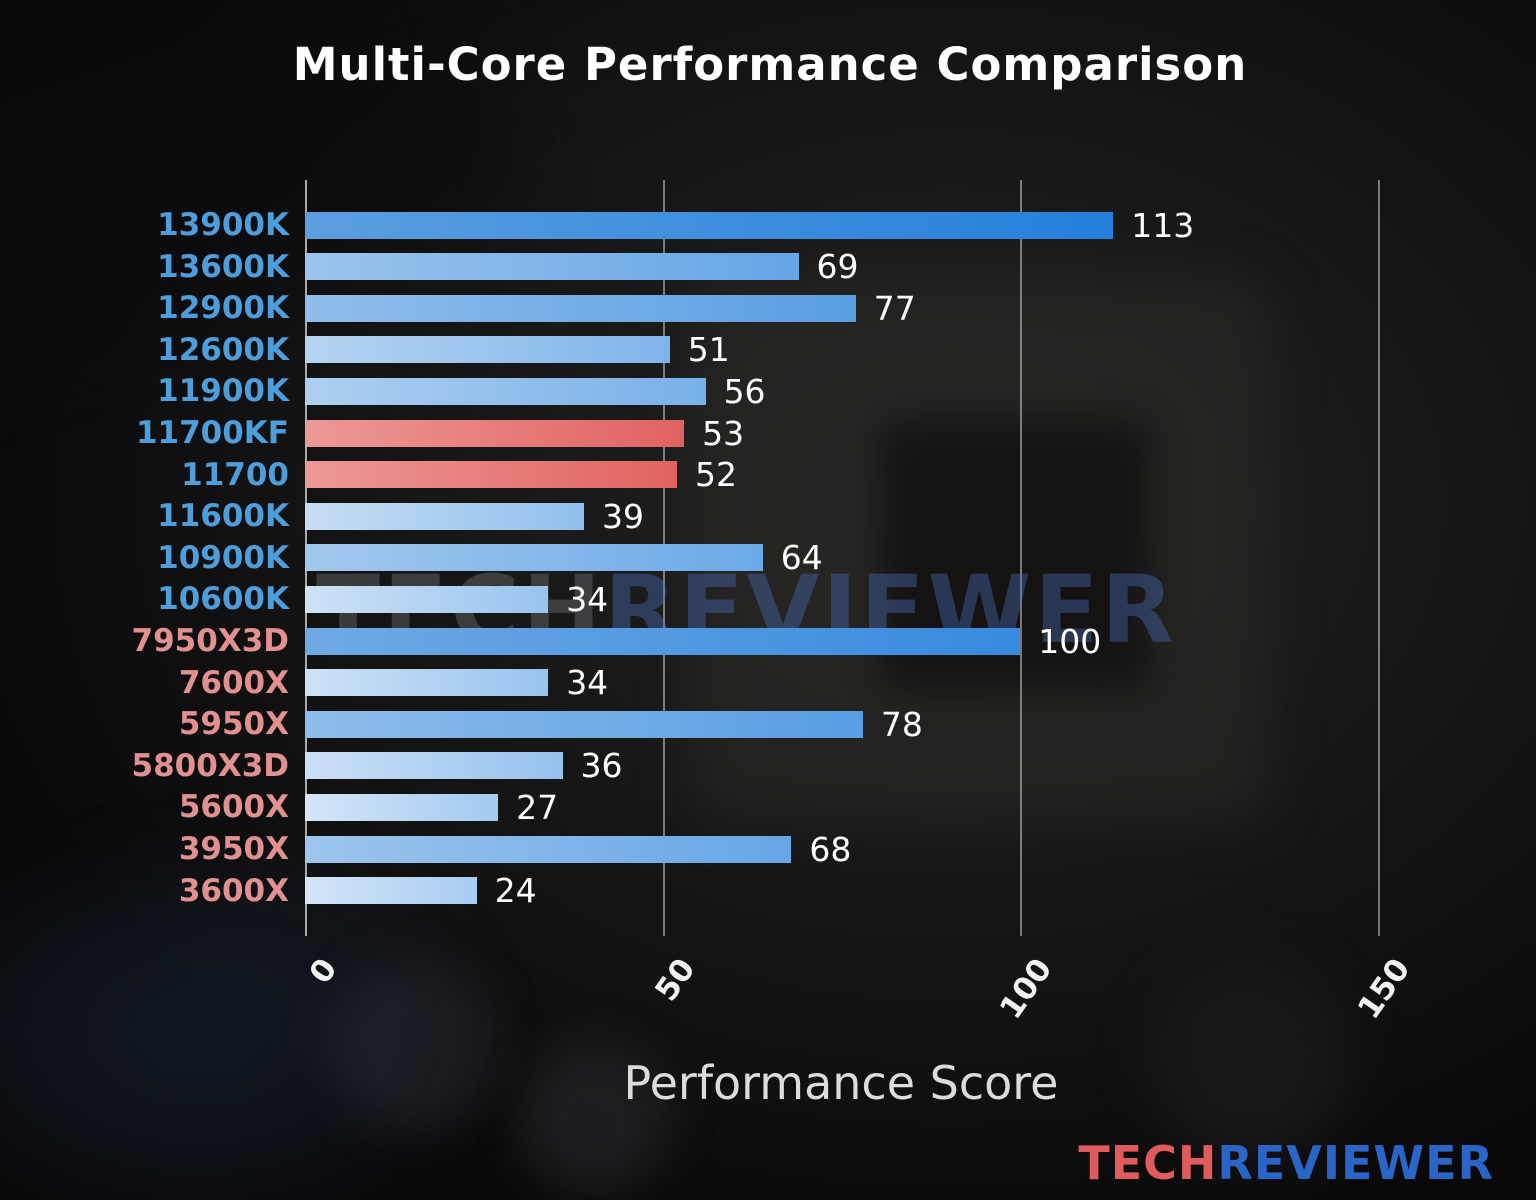 The height and width of the screenshot is (1200, 1536). What do you see at coordinates (841, 1083) in the screenshot?
I see `x-axis-label: Performance Score` at bounding box center [841, 1083].